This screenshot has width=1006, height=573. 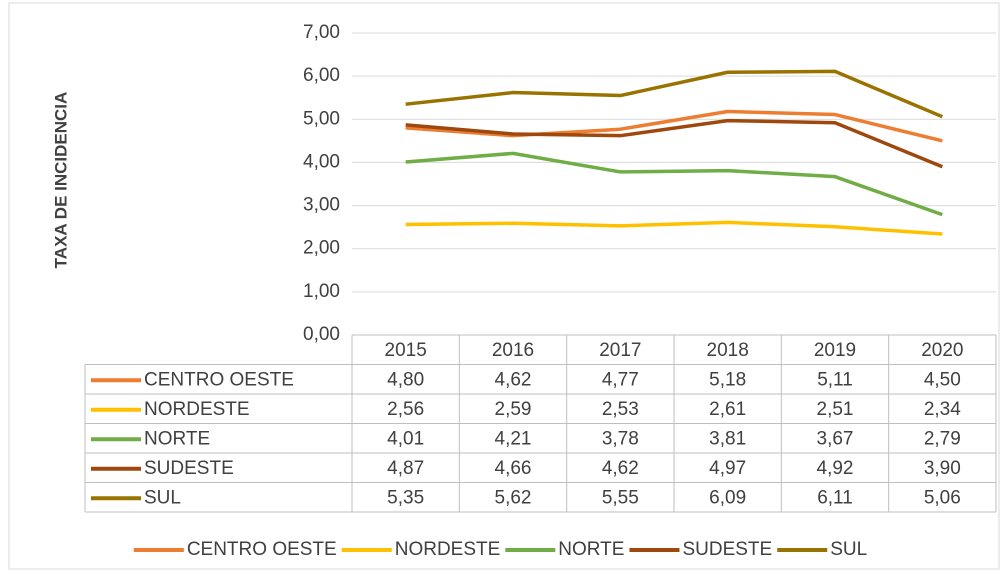 What do you see at coordinates (942, 379) in the screenshot?
I see `table-cell: 4,50` at bounding box center [942, 379].